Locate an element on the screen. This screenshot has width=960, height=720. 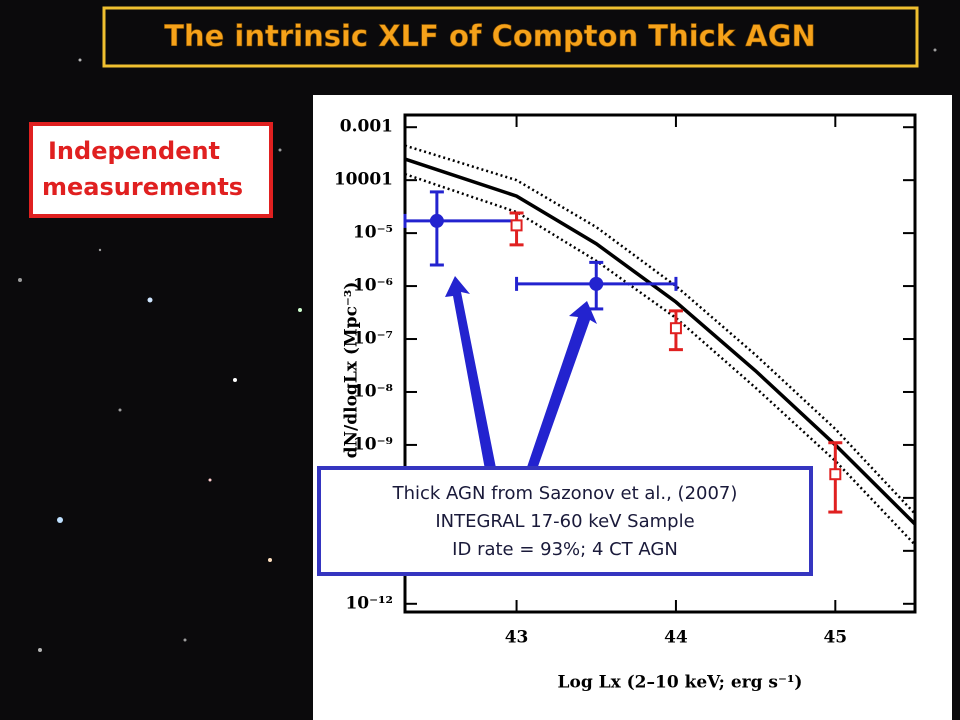
callout-line: Thick AGN from Sazonov et al., (2007) is located at coordinates (565, 493).